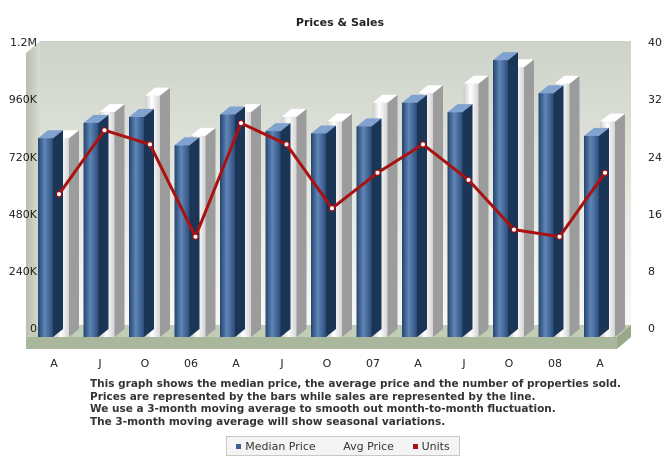  Describe the element at coordinates (23, 157) in the screenshot. I see `y-left-tick: 720K` at that location.